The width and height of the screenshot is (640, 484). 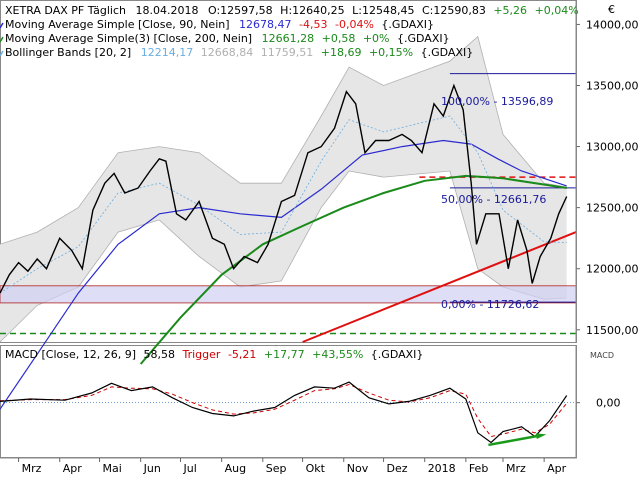 I want to click on x-tick-label: Dez, so click(x=397, y=468).